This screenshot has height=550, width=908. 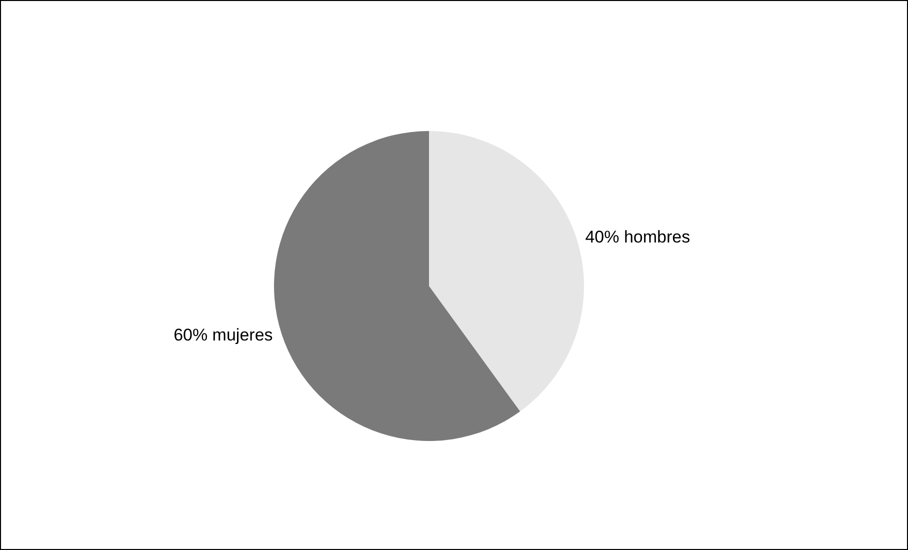 What do you see at coordinates (637, 236) in the screenshot?
I see `slice-label: 40% hombres` at bounding box center [637, 236].